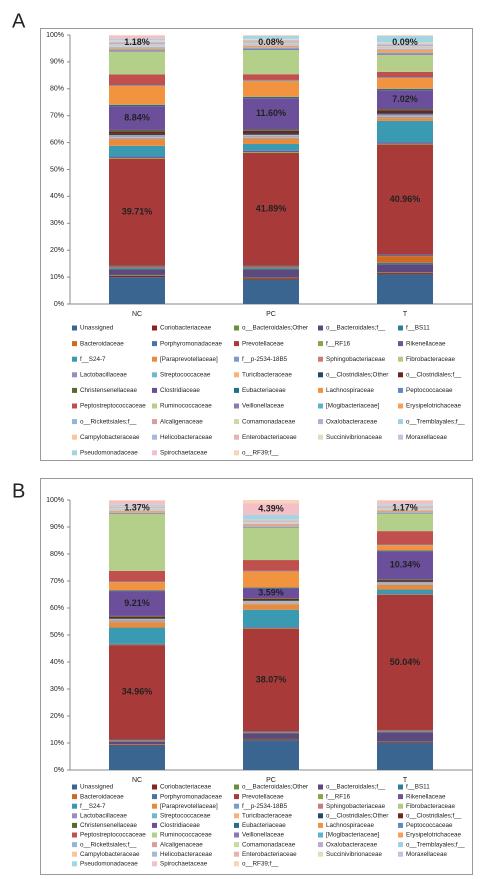 The width and height of the screenshot is (481, 879). I want to click on legend-label: o__Clostridiales;f__, so click(434, 374).